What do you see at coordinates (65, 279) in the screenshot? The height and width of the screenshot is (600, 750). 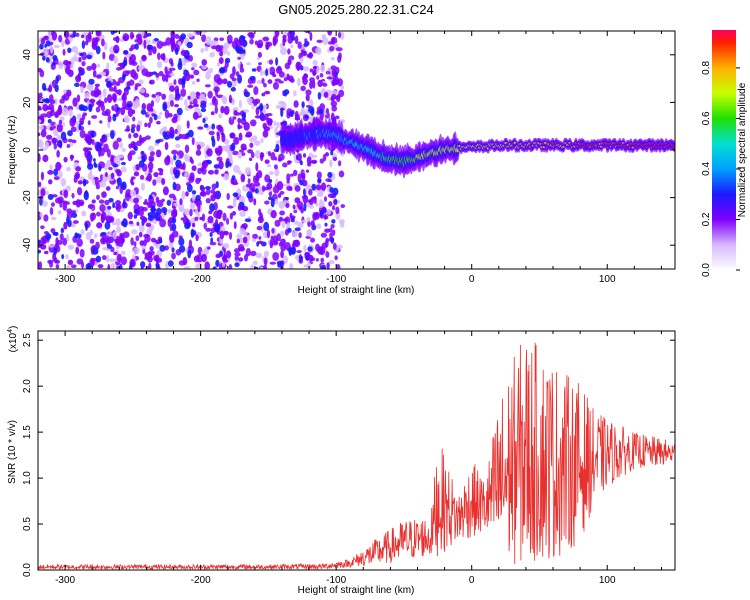 I see `x-tick-label: -300` at bounding box center [65, 279].